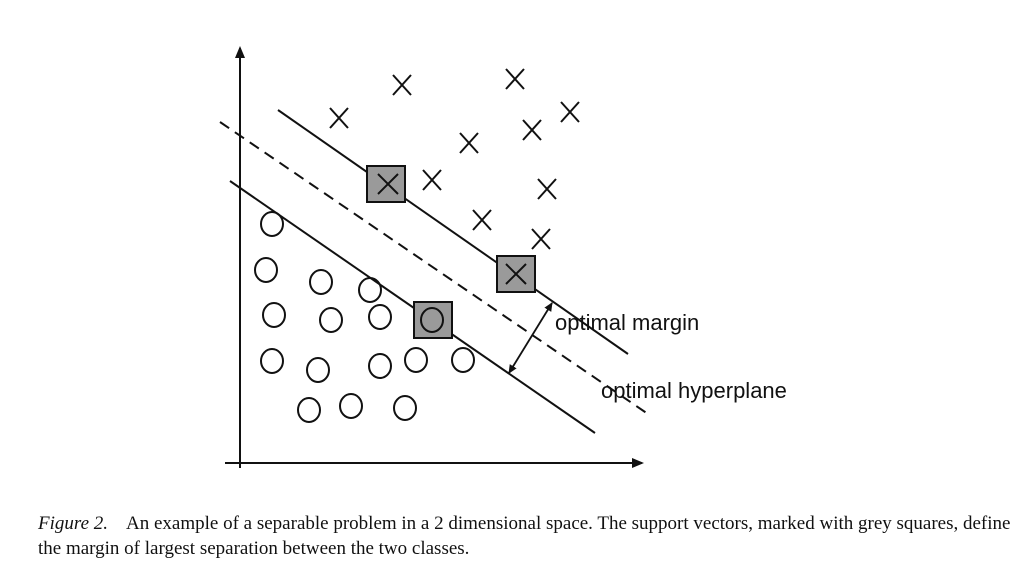 The height and width of the screenshot is (583, 1036). What do you see at coordinates (627, 322) in the screenshot?
I see `optimal-margin-label: optimal margin` at bounding box center [627, 322].